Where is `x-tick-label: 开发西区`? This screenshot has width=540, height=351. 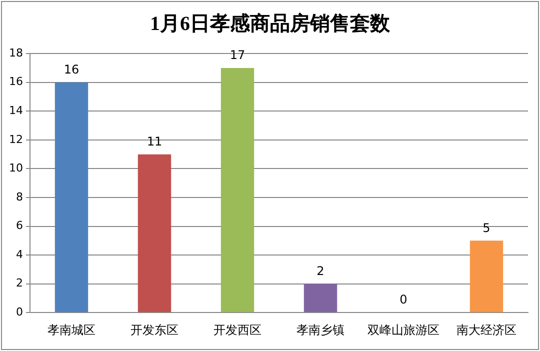
x-tick-label: 开发西区 is located at coordinates (238, 329).